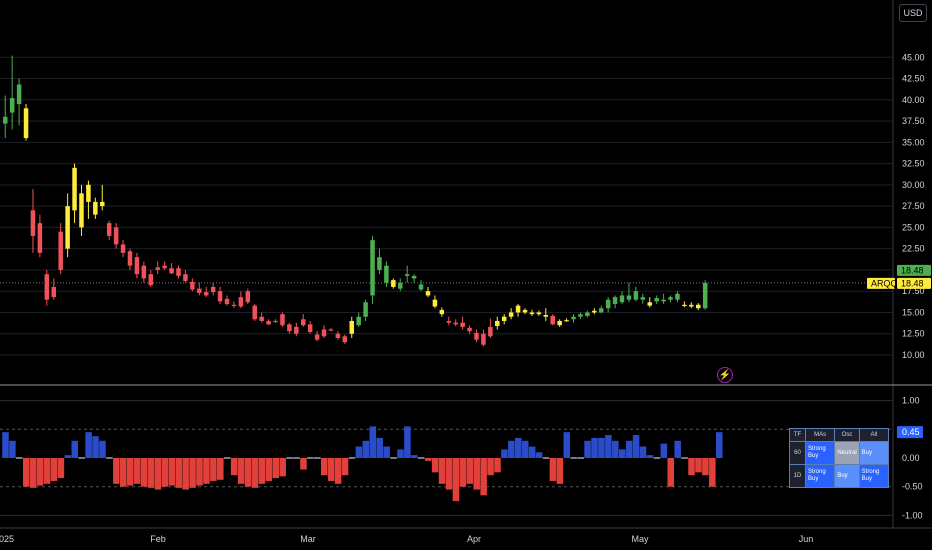 This screenshot has height=550, width=932. Describe the element at coordinates (913, 13) in the screenshot. I see `currency-button: USD` at that location.